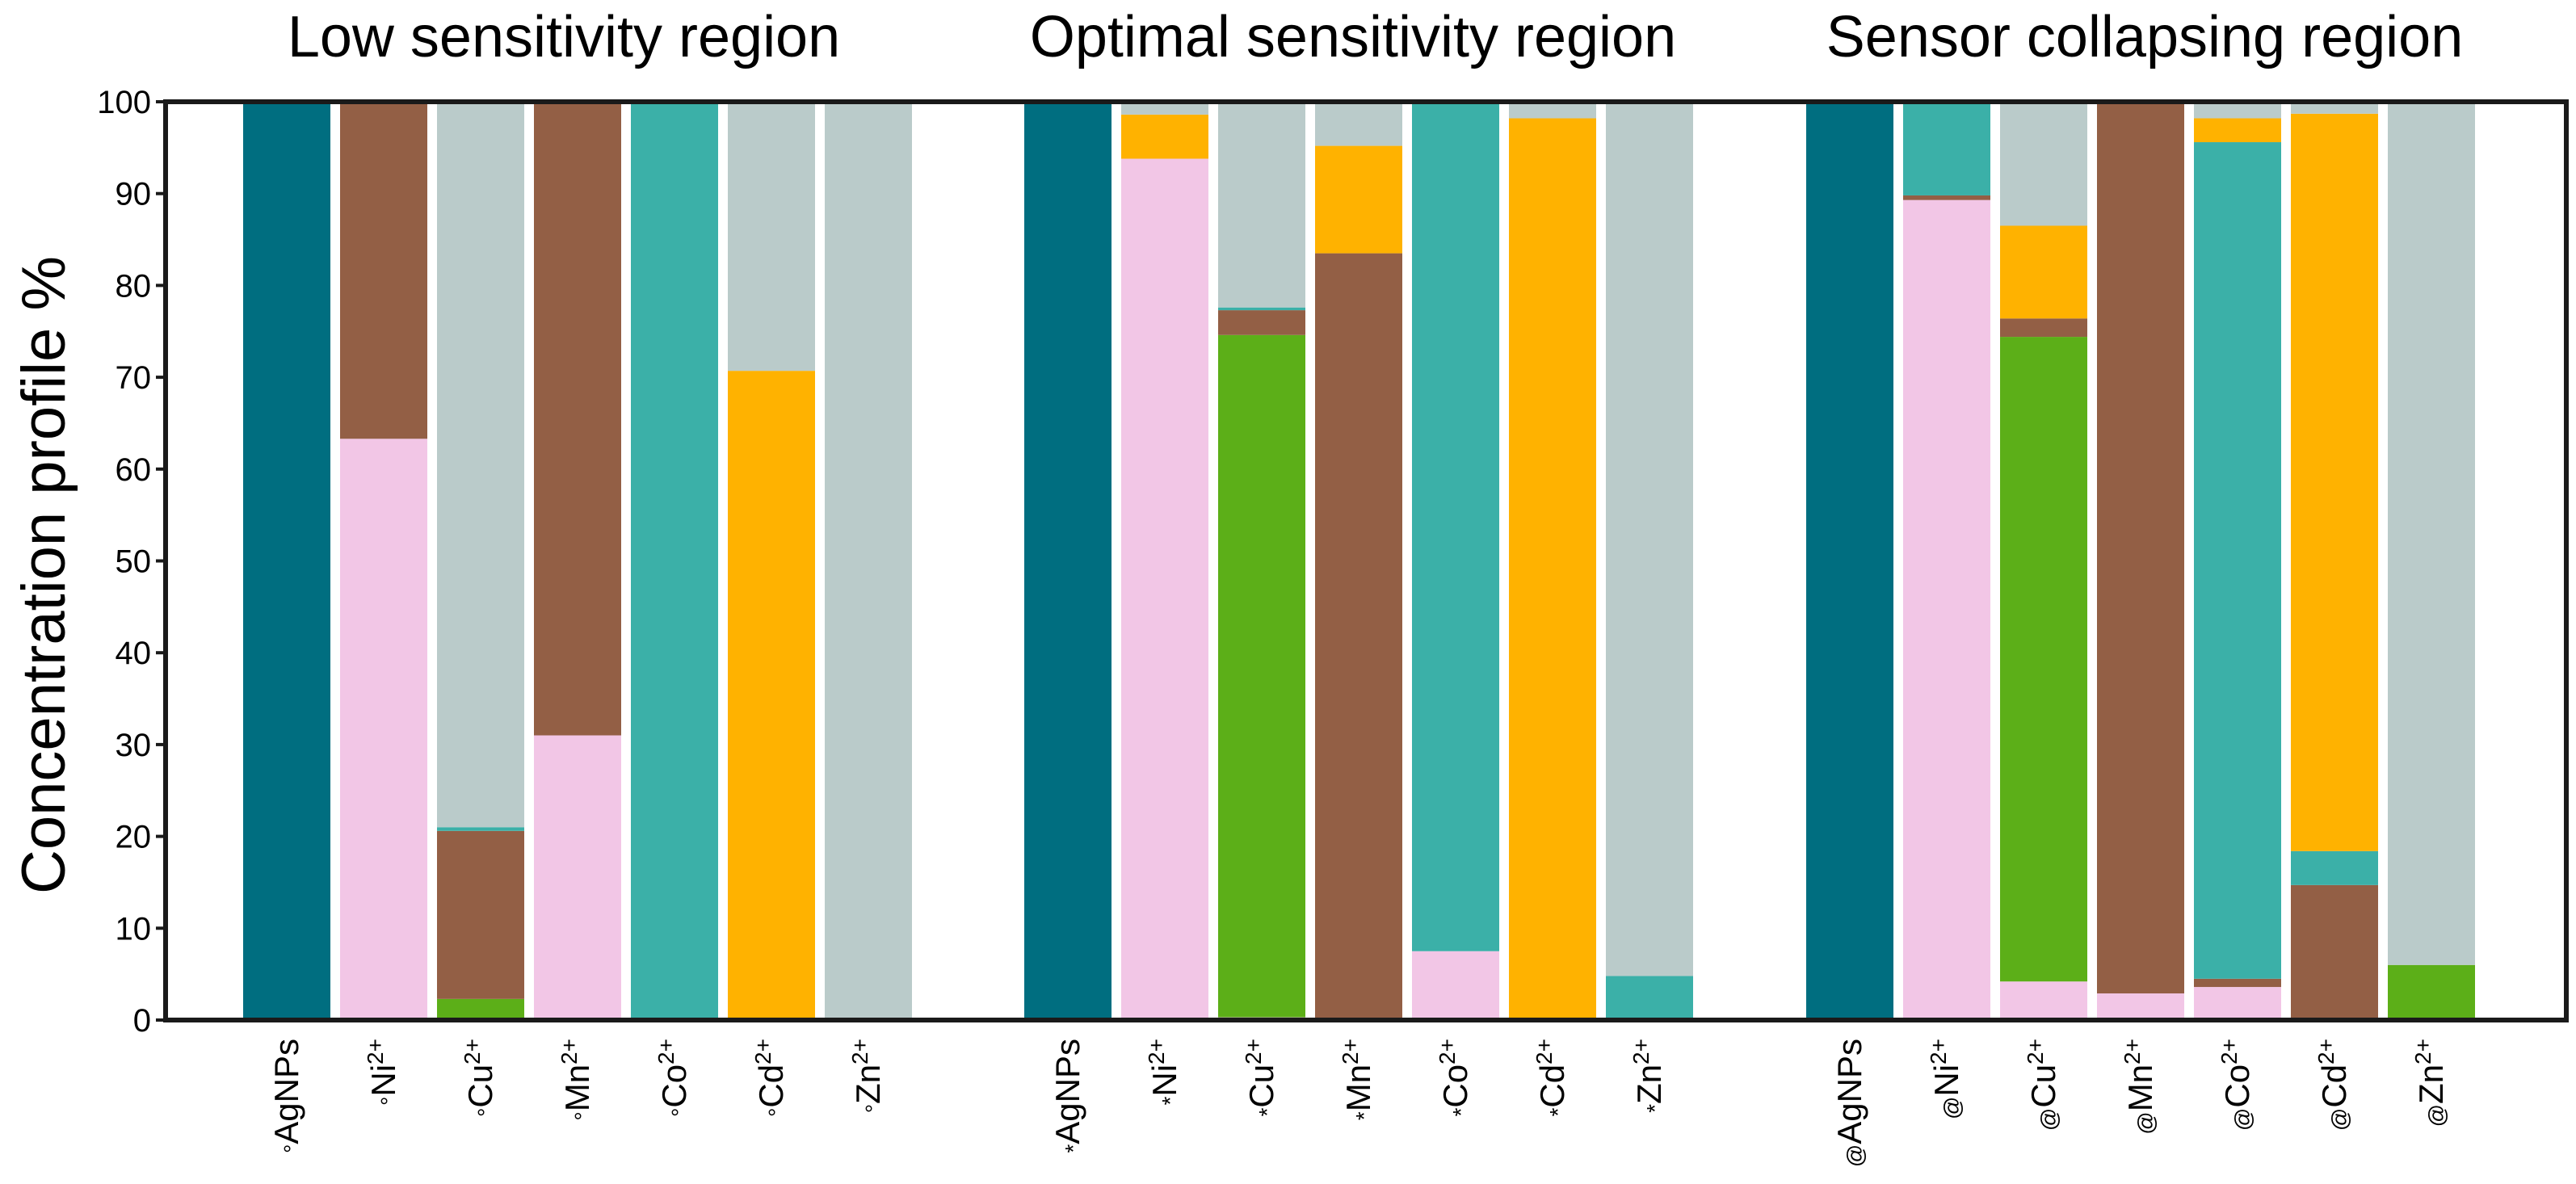 The height and width of the screenshot is (1184, 2576). What do you see at coordinates (1164, 1072) in the screenshot?
I see `x-tick-label: *Ni2+` at bounding box center [1164, 1072].